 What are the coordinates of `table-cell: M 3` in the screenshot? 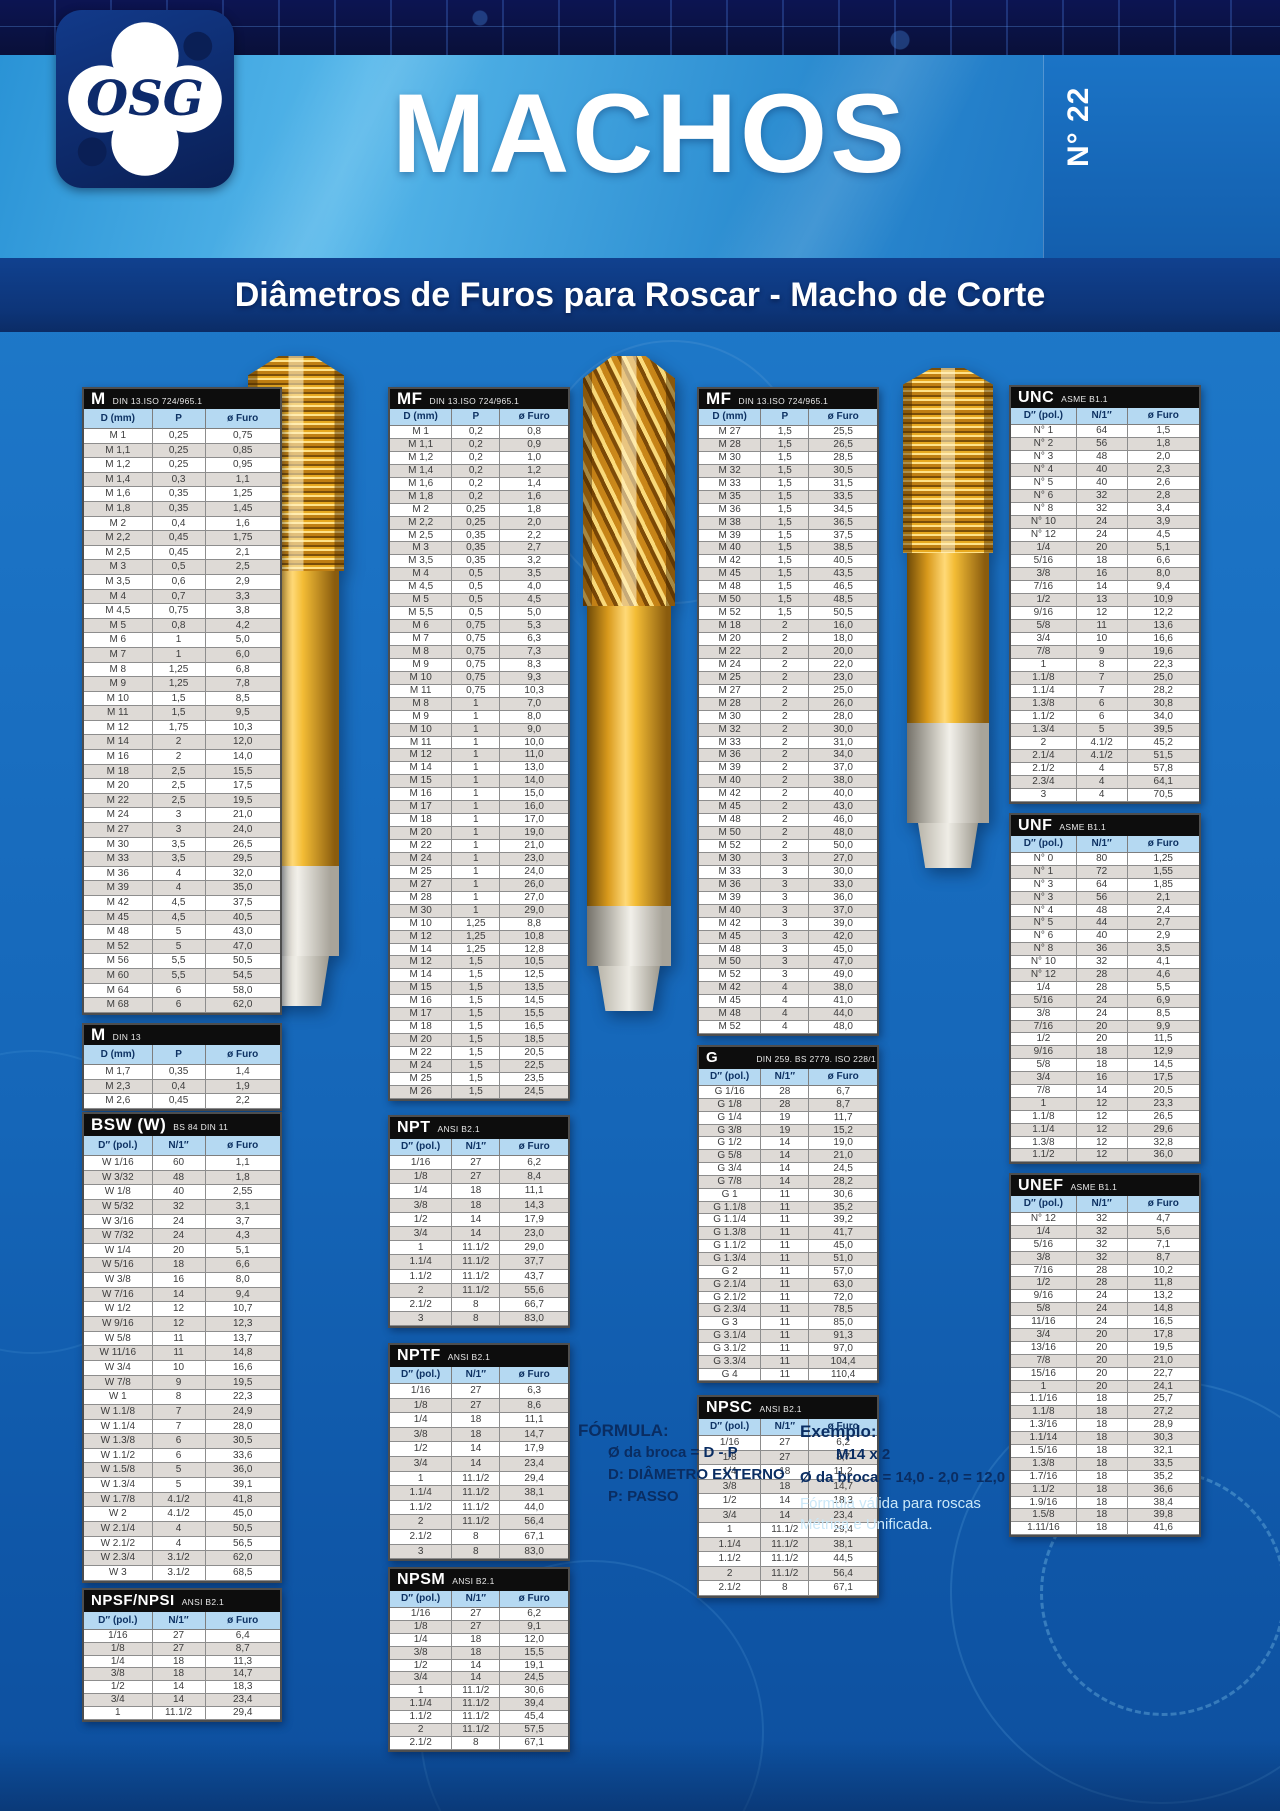 It's located at (421, 549).